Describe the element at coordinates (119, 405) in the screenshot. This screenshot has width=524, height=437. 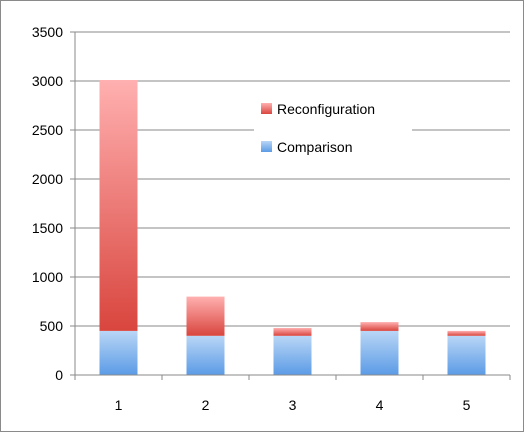
I see `x-tick-label: 1` at that location.